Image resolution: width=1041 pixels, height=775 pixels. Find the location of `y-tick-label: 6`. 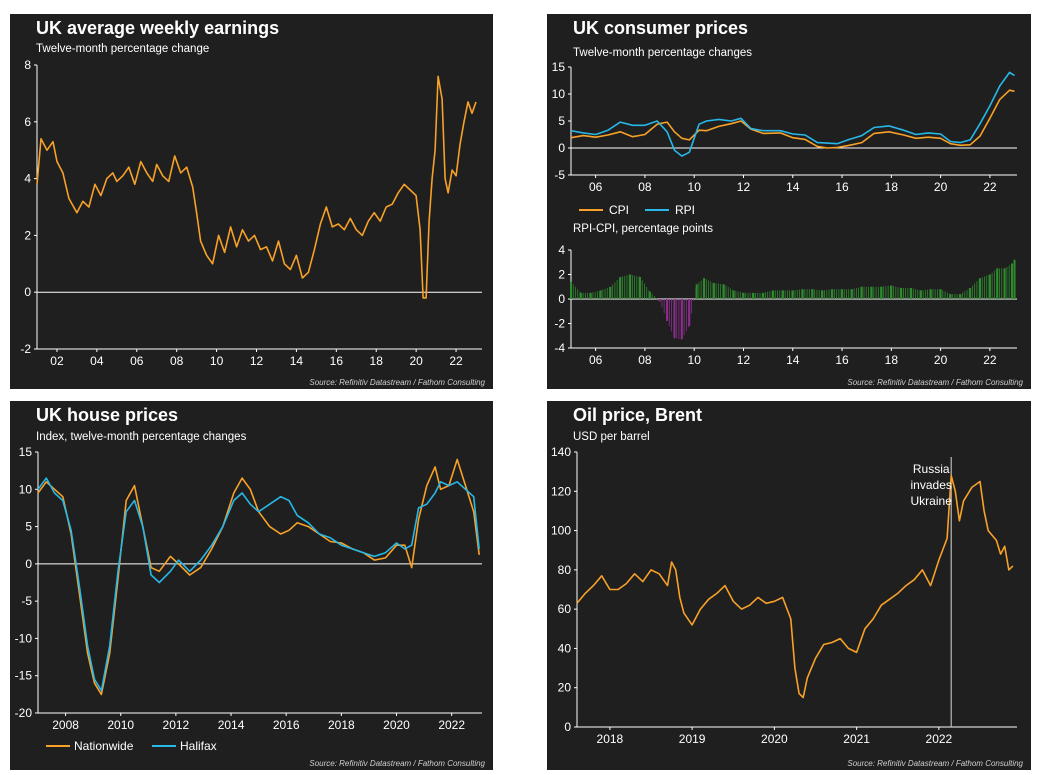

y-tick-label: 6 is located at coordinates (27, 122).